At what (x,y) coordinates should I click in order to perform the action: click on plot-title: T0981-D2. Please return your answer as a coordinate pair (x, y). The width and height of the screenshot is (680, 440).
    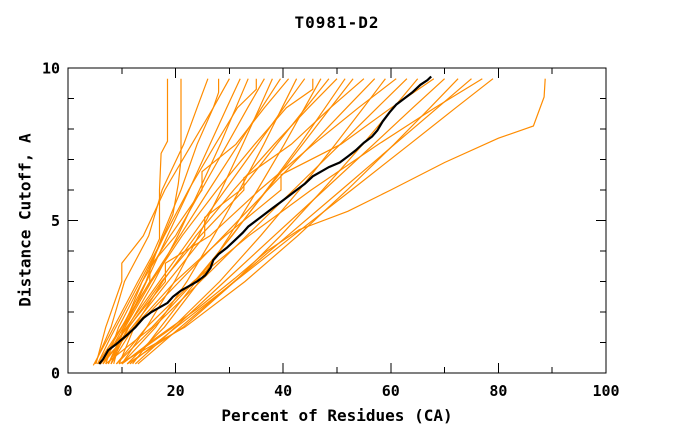
    Looking at the image, I should click on (337, 22).